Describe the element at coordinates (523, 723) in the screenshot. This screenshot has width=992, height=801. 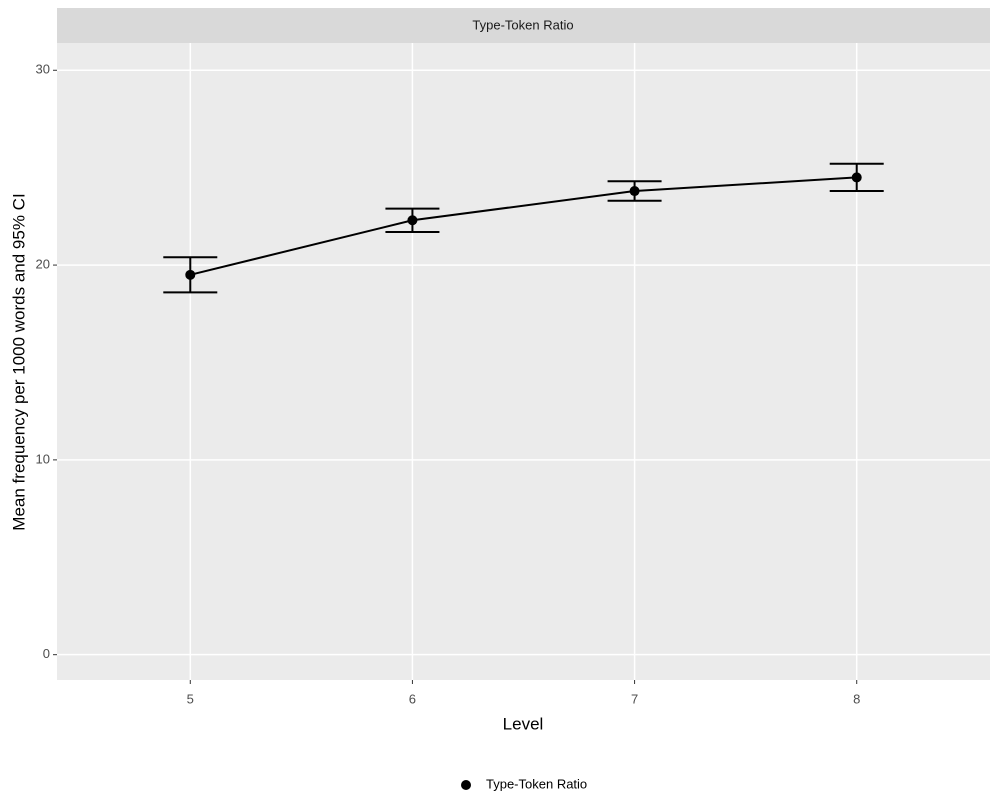
I see `x-axis-label: Level` at that location.